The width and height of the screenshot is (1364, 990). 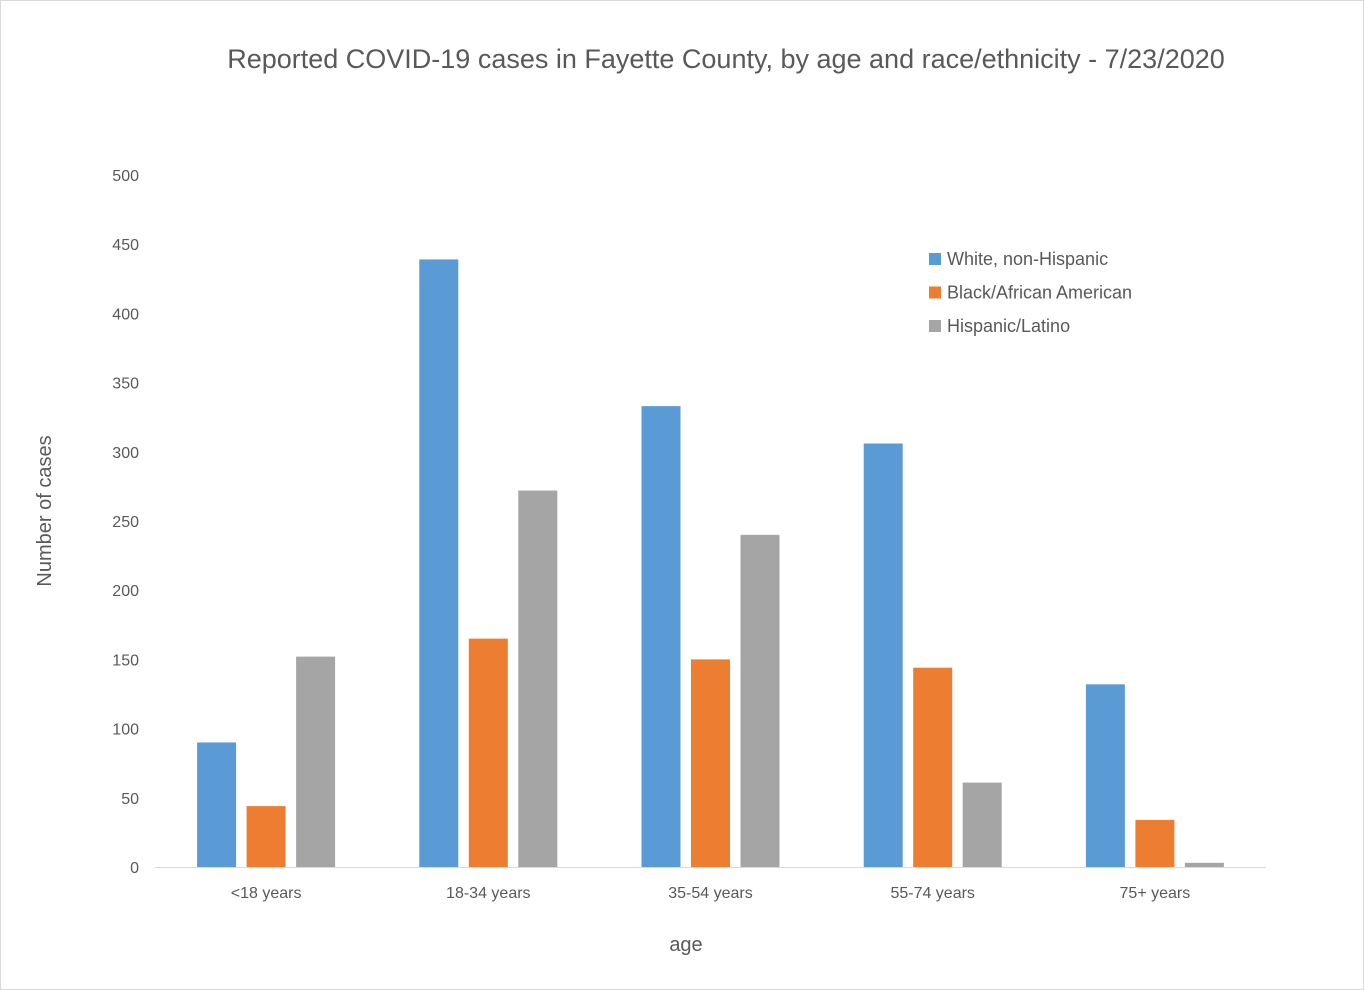 What do you see at coordinates (1039, 293) in the screenshot?
I see `legend-label: Black/African American` at bounding box center [1039, 293].